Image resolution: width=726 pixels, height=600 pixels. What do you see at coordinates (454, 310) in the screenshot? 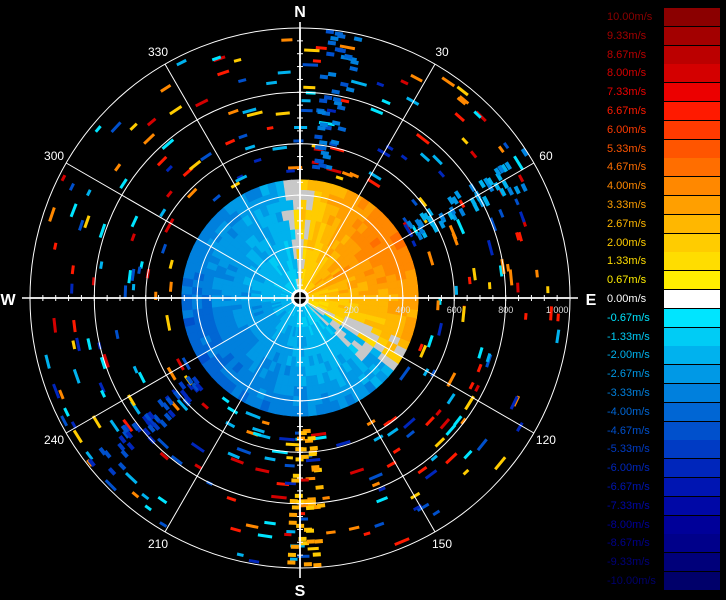
I see `range-label: 600` at bounding box center [454, 310].